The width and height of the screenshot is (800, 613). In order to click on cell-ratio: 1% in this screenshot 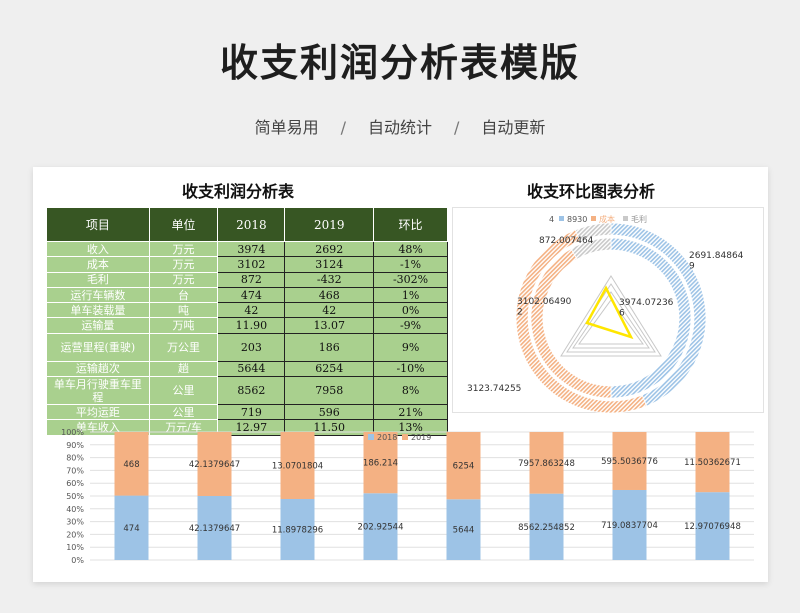, I will do `click(410, 295)`.